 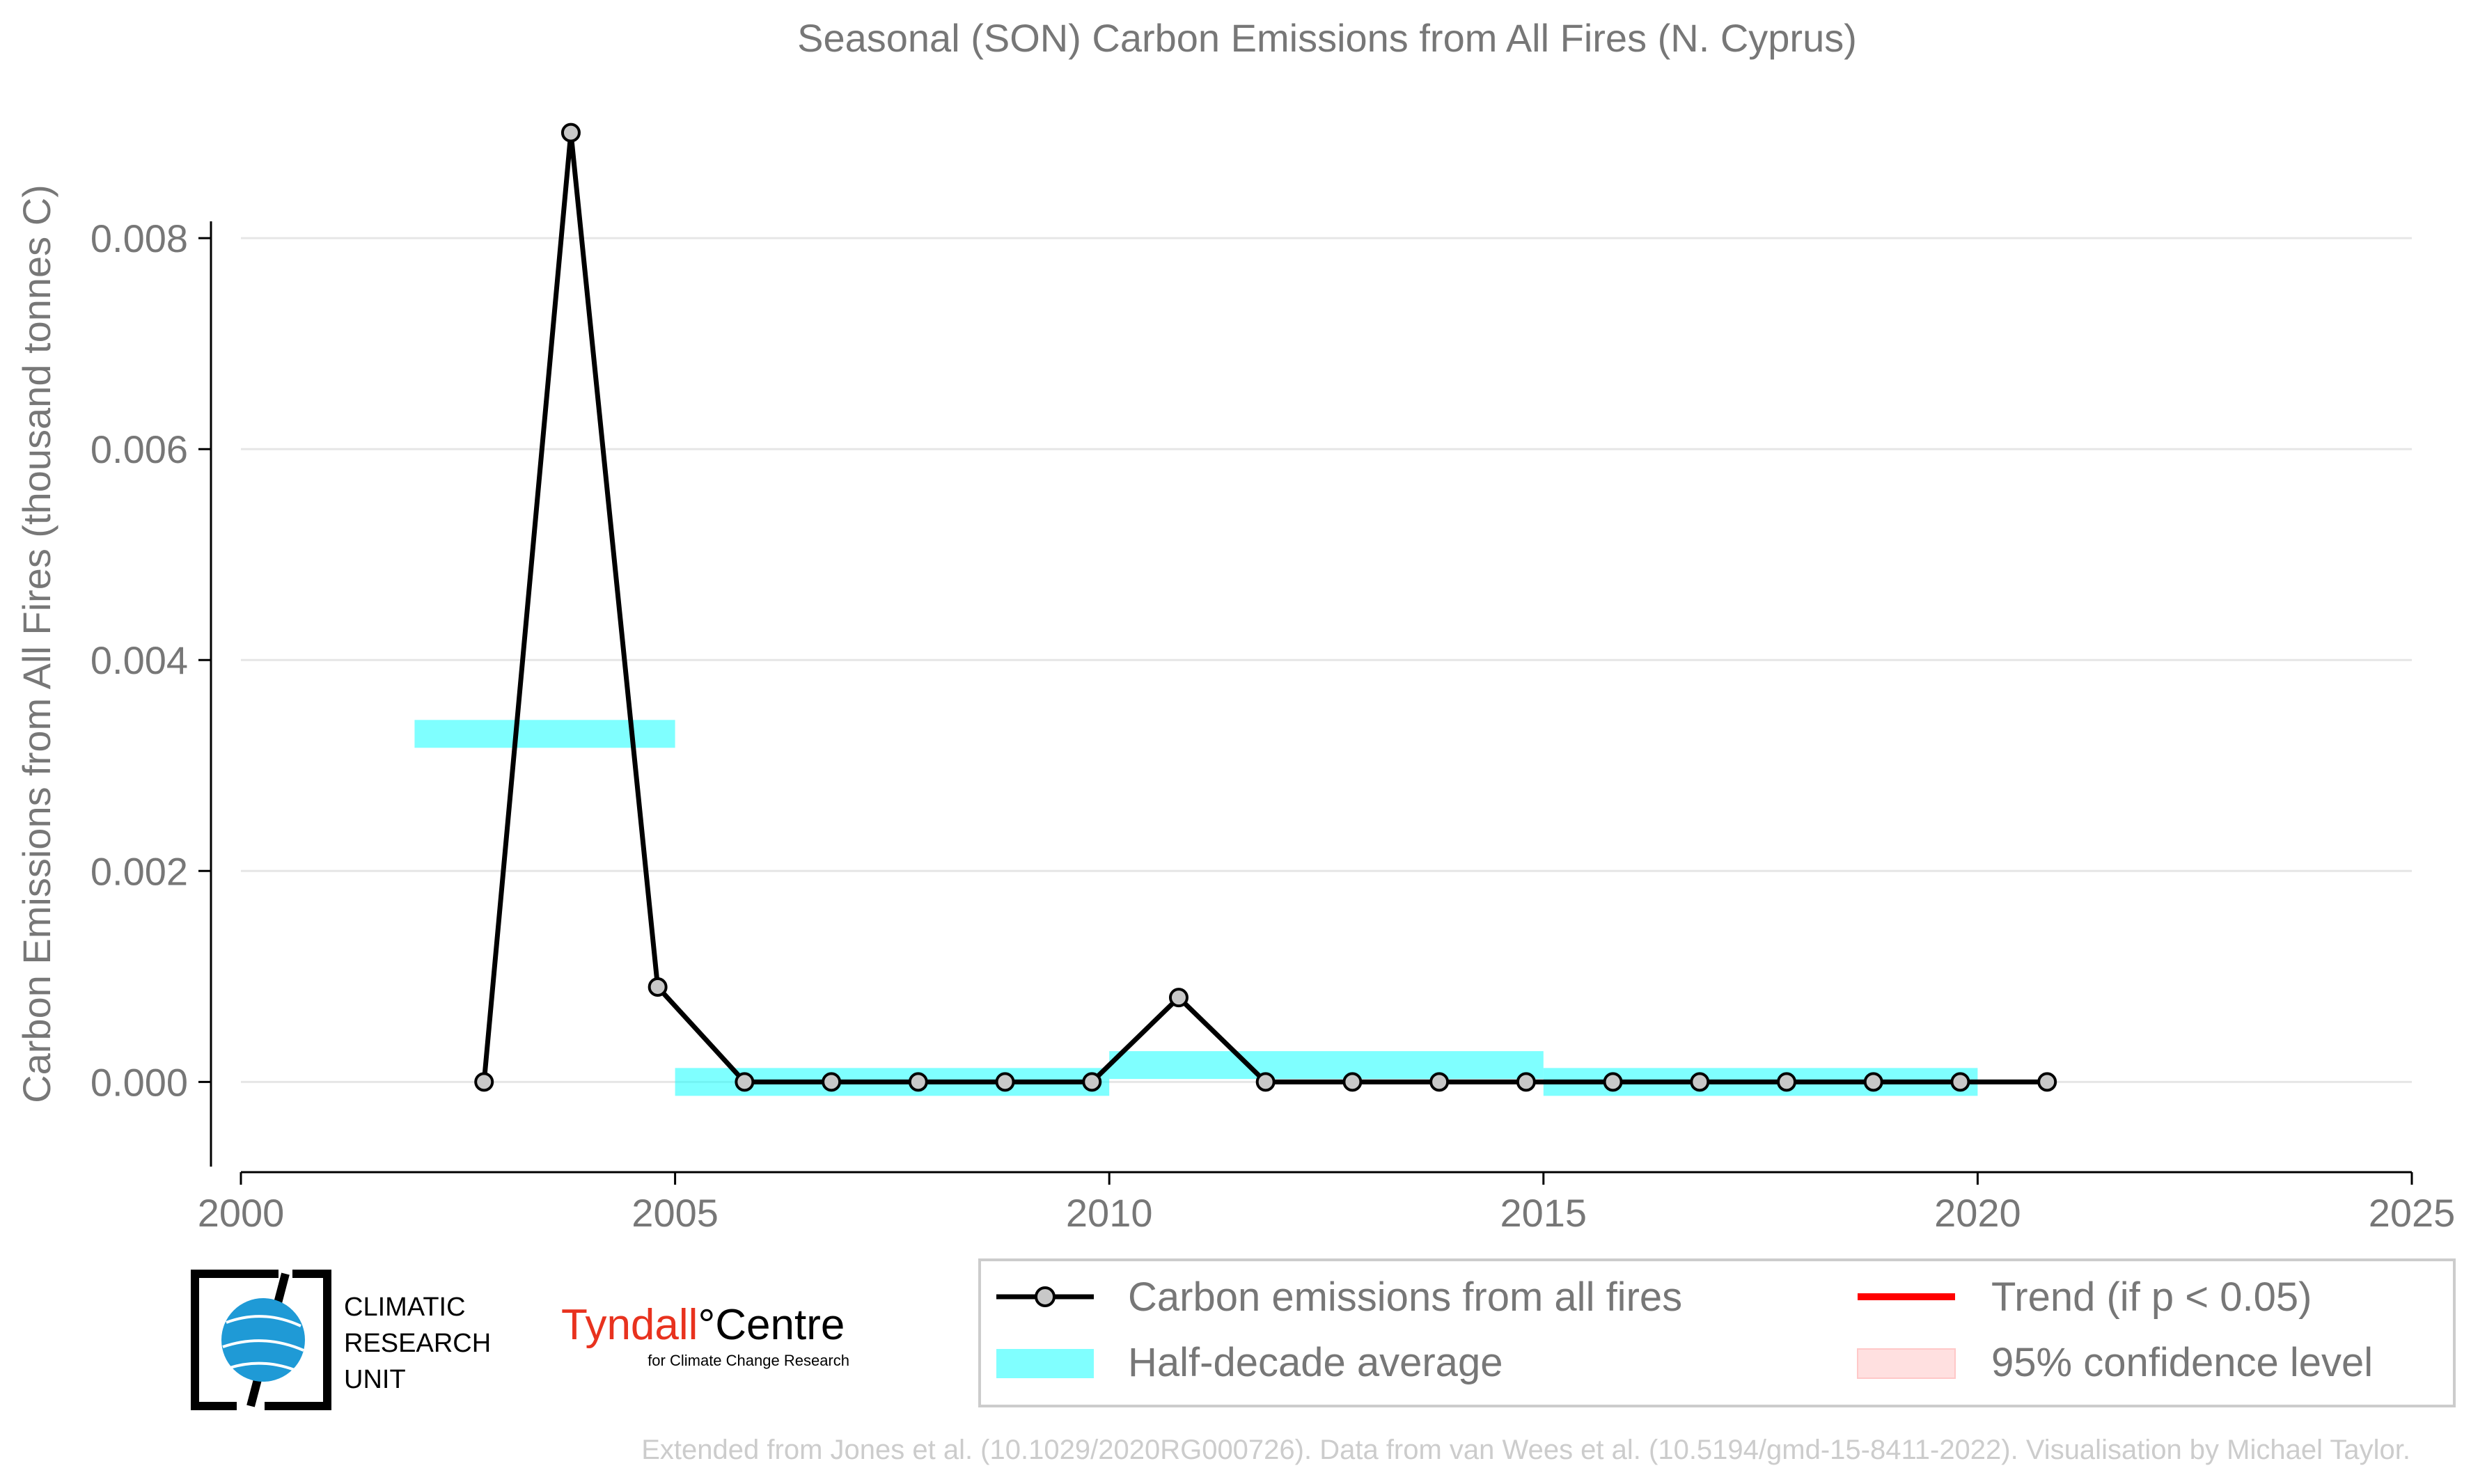 What do you see at coordinates (629, 1325) in the screenshot?
I see `tyndall-main: Tyndall` at bounding box center [629, 1325].